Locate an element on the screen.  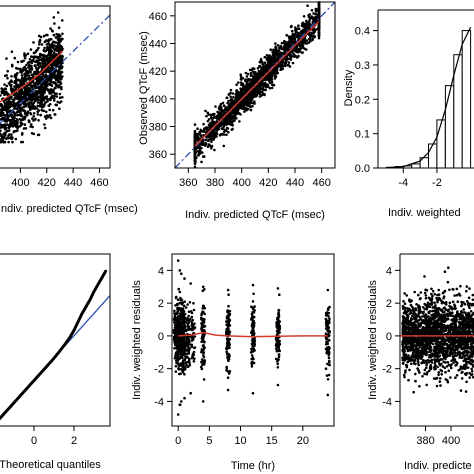
p1-smooth-line is located at coordinates (32, 76).